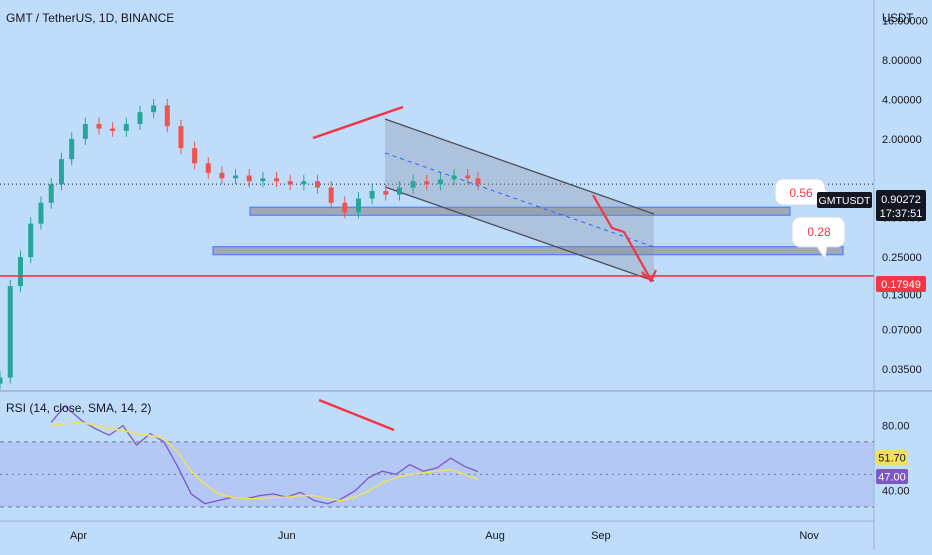  I want to click on symbol-title: GMT / TetherUS, 1D, BINANCE, so click(90, 18).